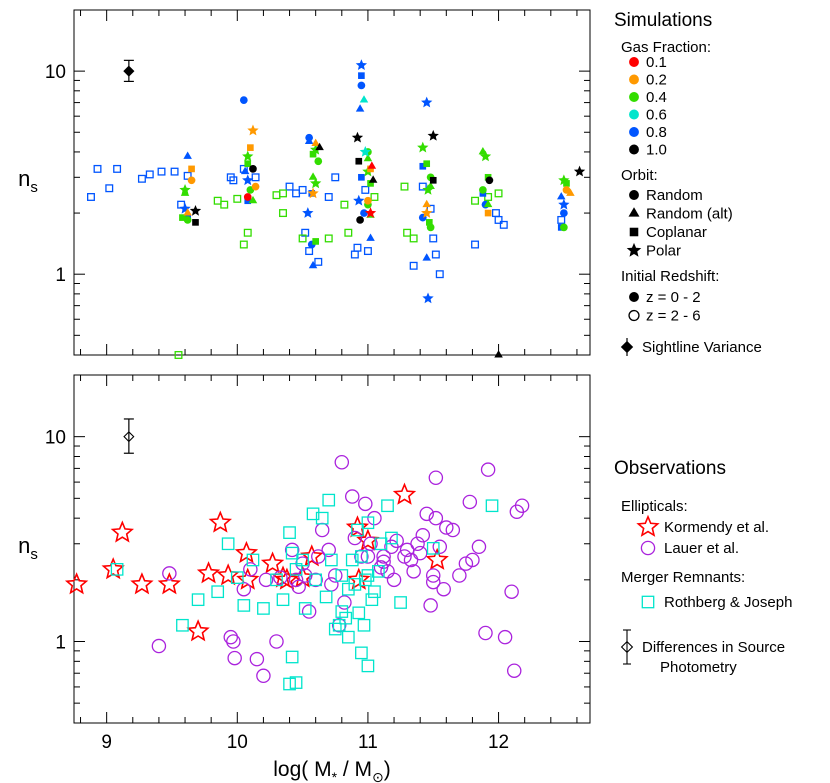  What do you see at coordinates (676, 232) in the screenshot?
I see `legend-orbit-label: Coplanar` at bounding box center [676, 232].